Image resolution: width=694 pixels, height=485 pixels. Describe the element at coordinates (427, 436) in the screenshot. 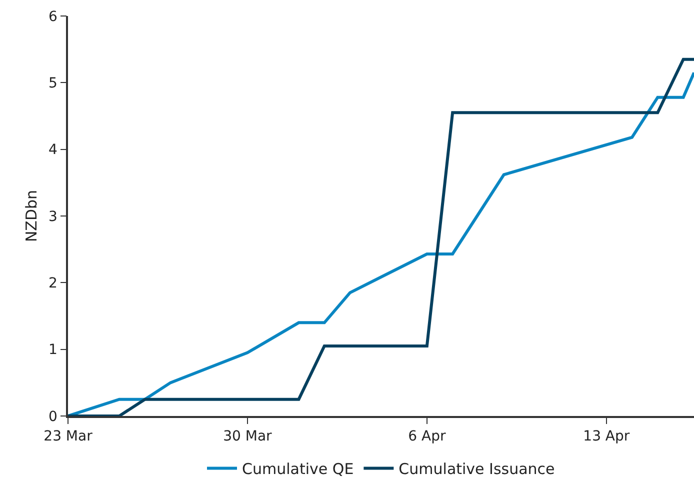

I see `x-tick-label: 6 Apr` at that location.